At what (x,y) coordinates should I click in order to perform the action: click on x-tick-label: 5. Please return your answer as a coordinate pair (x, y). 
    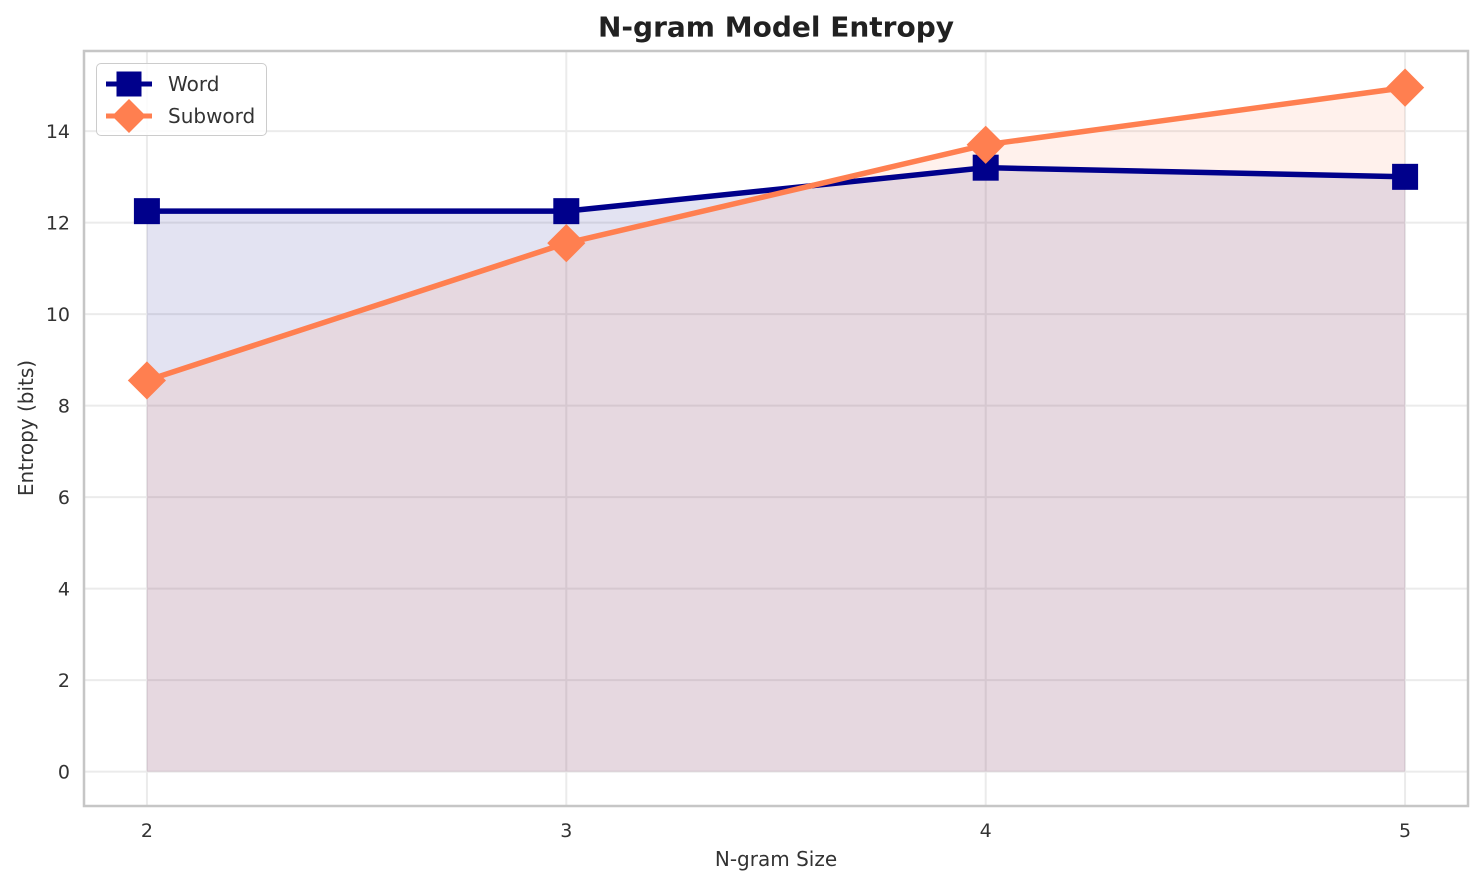
    Looking at the image, I should click on (1405, 831).